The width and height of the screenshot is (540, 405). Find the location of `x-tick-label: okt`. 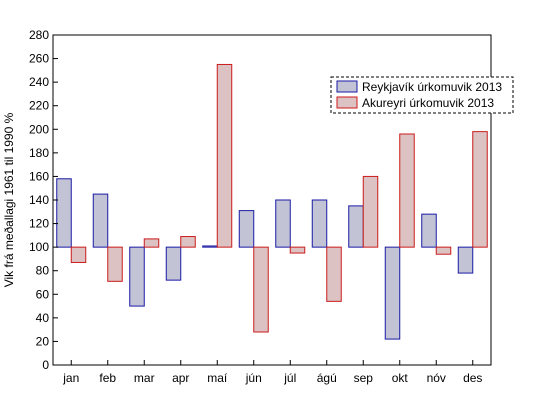

x-tick-label: okt is located at coordinates (400, 378).